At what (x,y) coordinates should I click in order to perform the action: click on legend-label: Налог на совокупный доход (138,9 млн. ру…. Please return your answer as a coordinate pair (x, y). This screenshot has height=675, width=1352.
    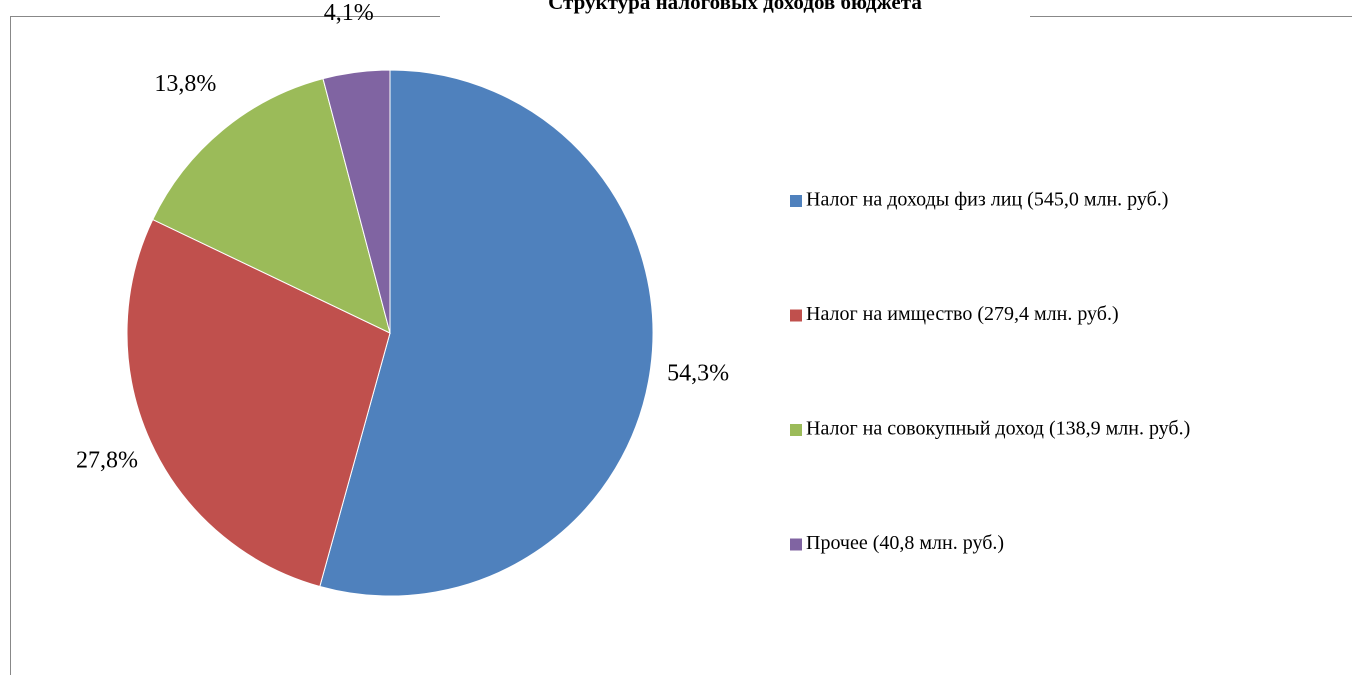
    Looking at the image, I should click on (998, 429).